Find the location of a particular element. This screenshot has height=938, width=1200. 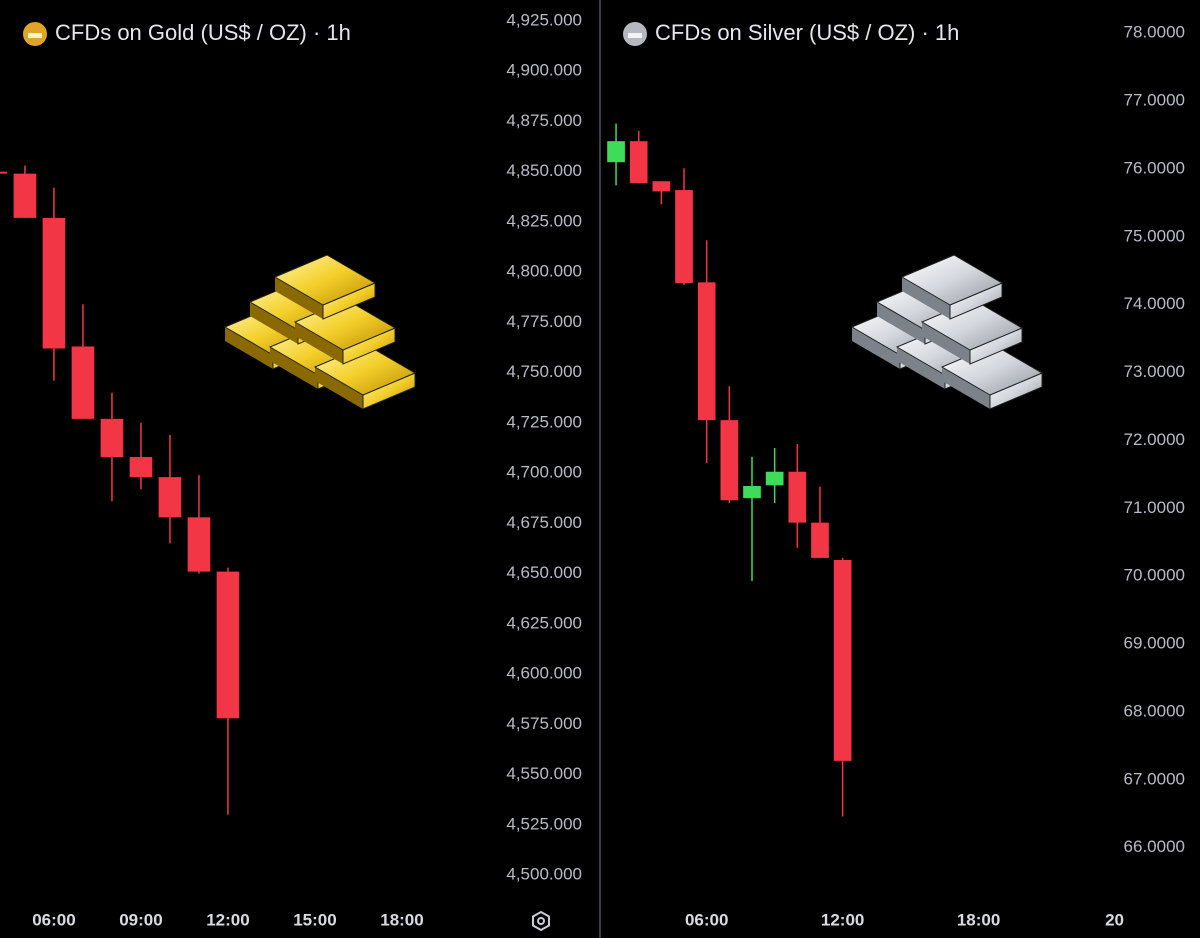

y-tick-label: 4,825.000 is located at coordinates (544, 220).